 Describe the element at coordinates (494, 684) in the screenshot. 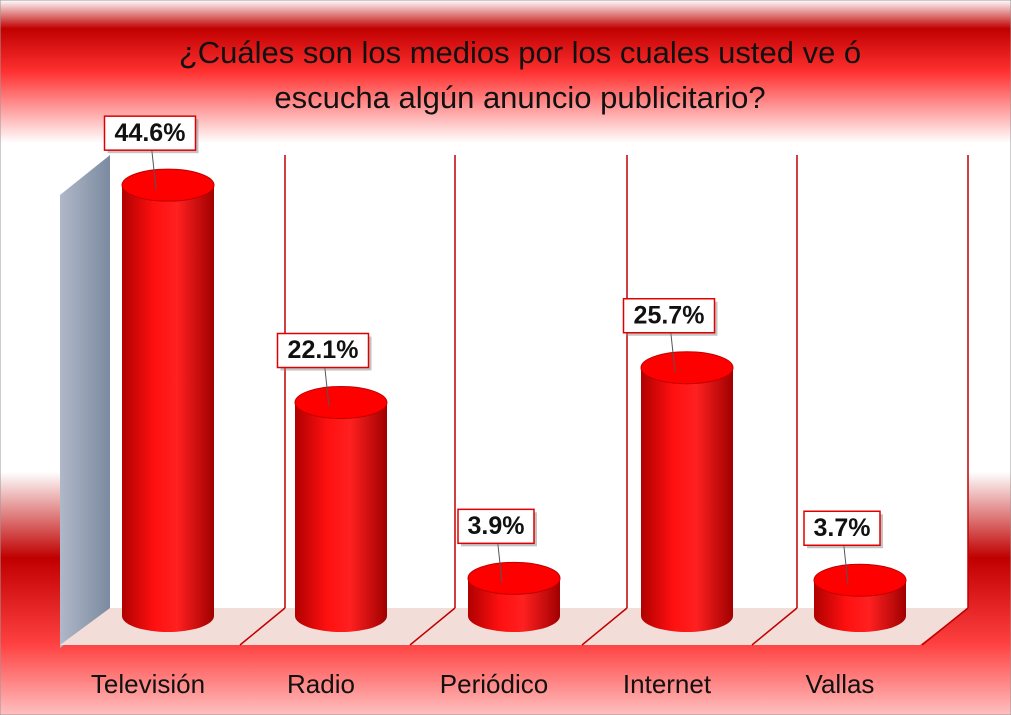

I see `x-tick-label: Periódico` at that location.